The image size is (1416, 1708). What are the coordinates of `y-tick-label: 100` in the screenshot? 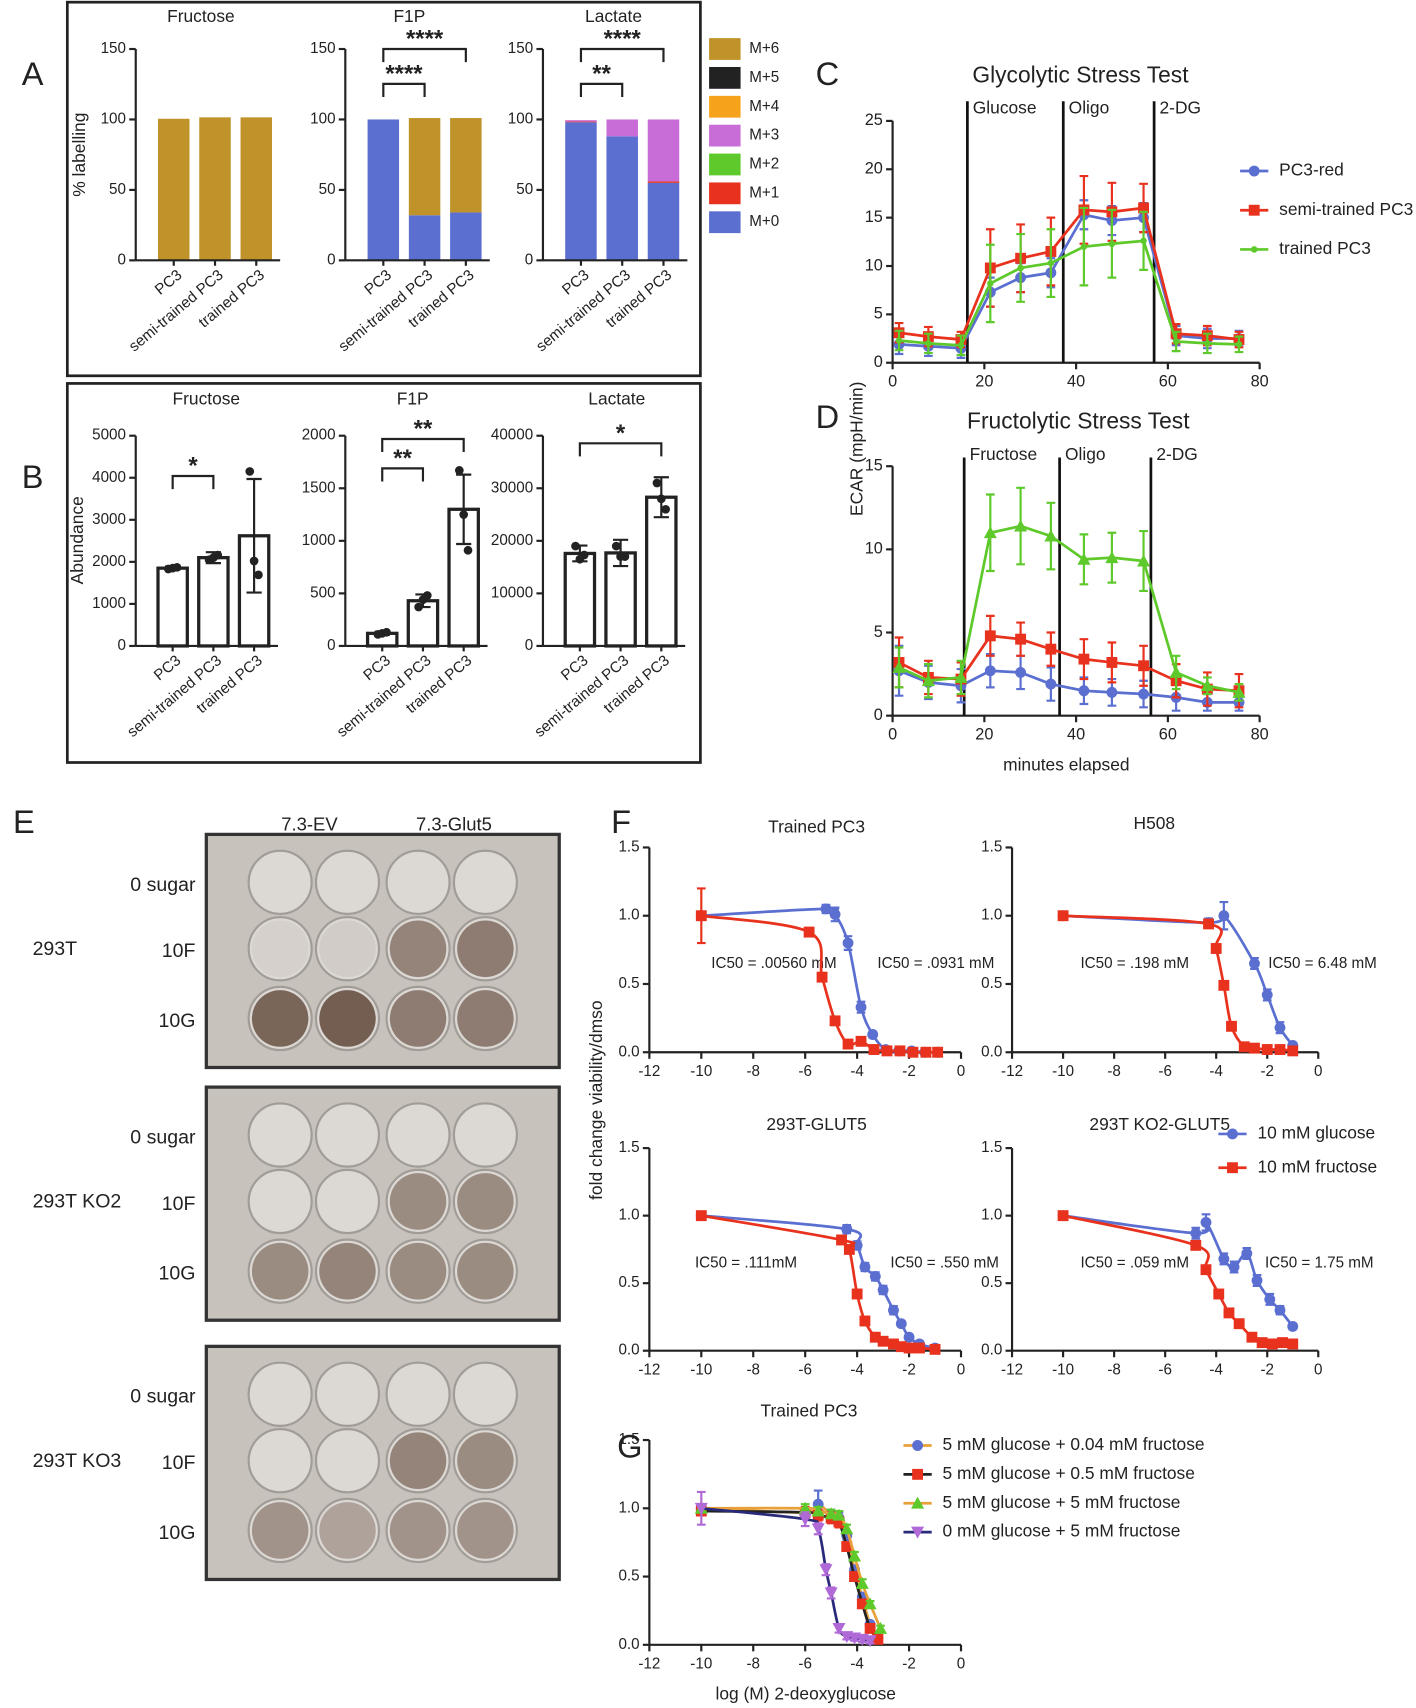 It's located at (520, 118).